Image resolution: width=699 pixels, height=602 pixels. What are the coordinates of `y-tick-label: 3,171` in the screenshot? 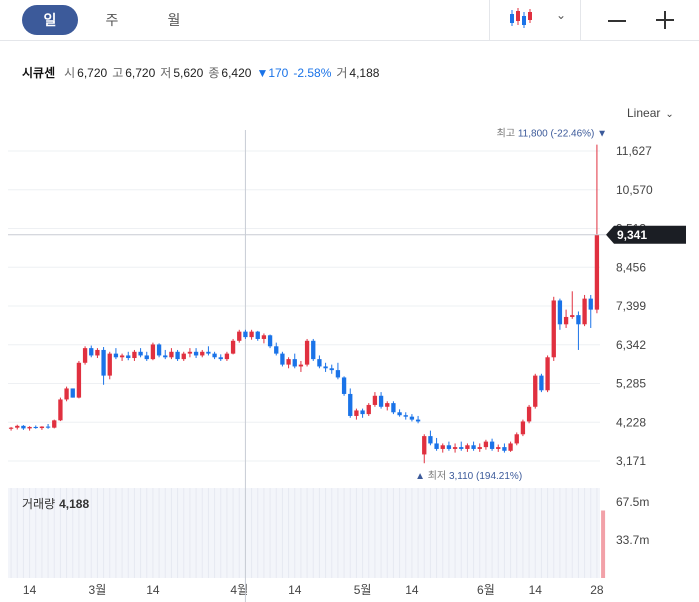 It's located at (631, 461).